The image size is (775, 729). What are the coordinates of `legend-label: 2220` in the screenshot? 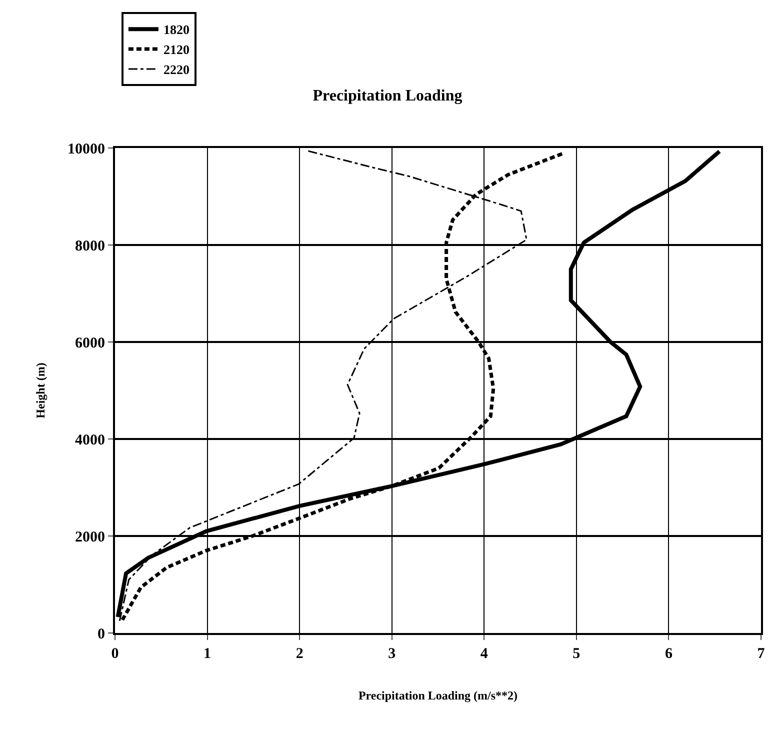 It's located at (176, 70).